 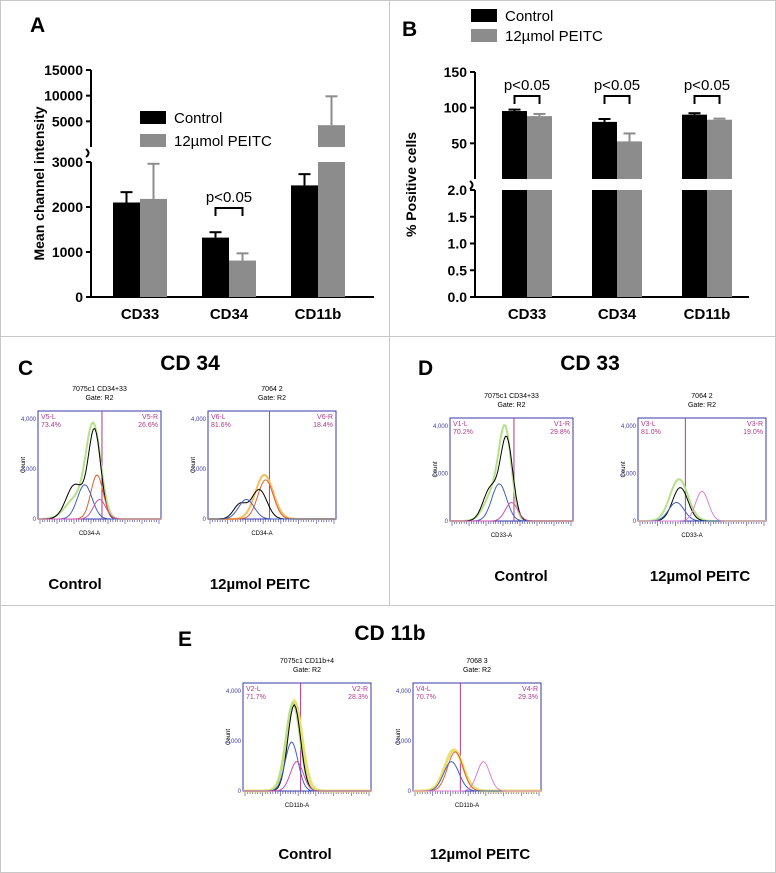 I want to click on flow-left-gate: V4-L, so click(x=423, y=689).